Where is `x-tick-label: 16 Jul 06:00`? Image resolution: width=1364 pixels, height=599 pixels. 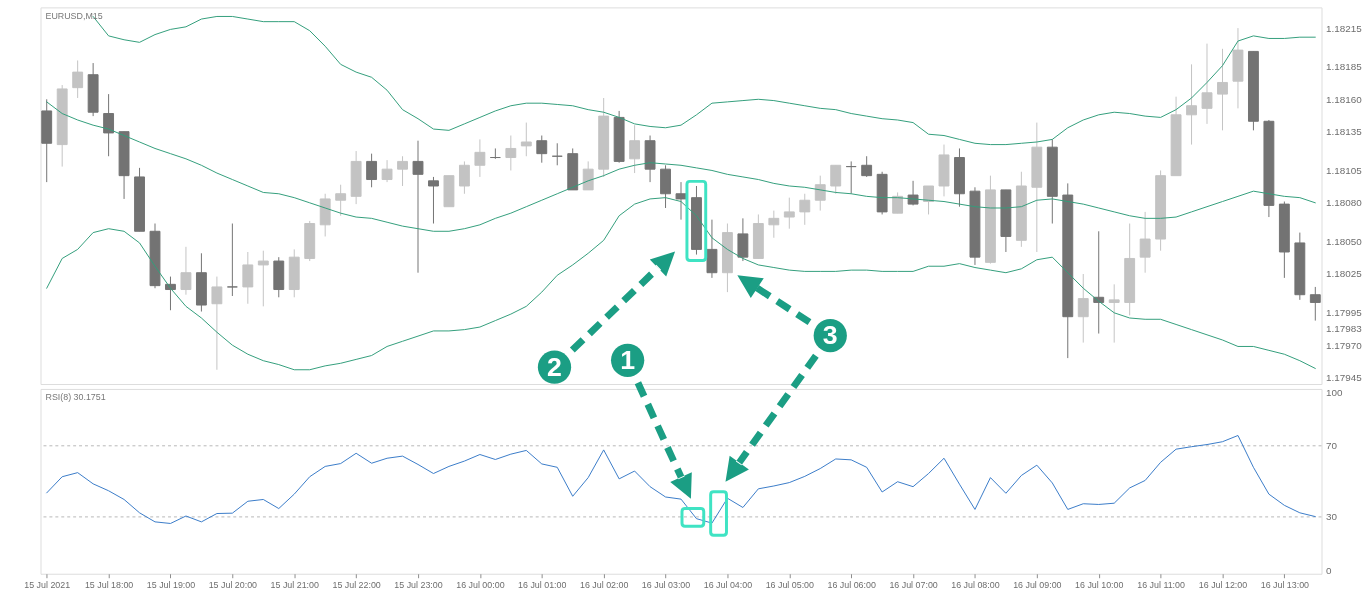 x-tick-label: 16 Jul 06:00 is located at coordinates (851, 585).